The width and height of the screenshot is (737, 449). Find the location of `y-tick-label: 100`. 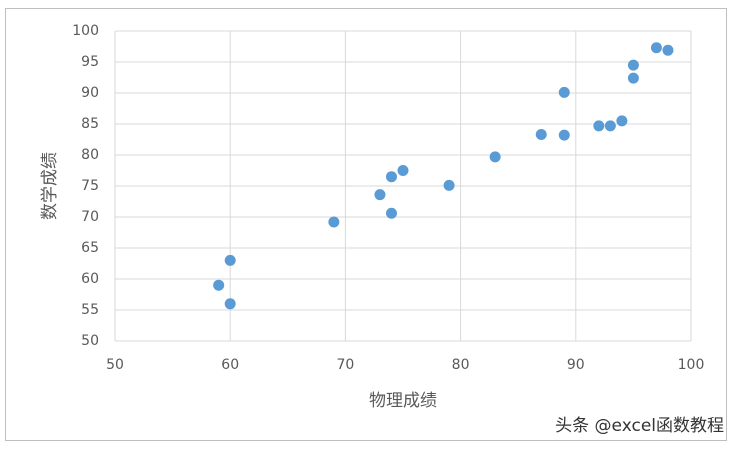

y-tick-label: 100 is located at coordinates (85, 31).